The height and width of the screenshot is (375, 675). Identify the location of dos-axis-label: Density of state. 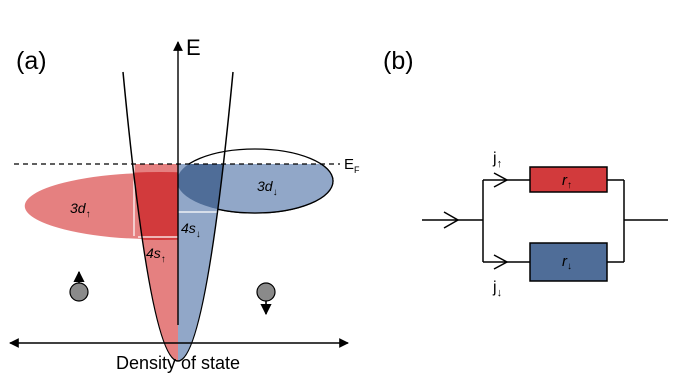
(178, 363).